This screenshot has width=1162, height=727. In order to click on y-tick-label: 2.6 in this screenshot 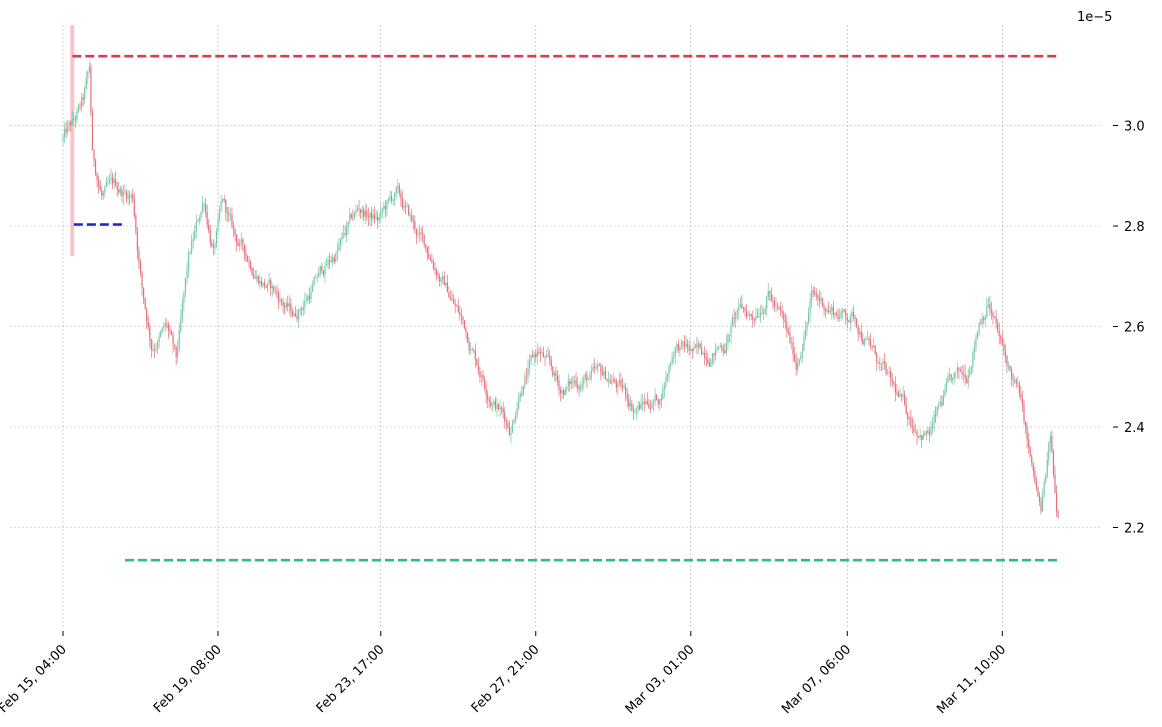, I will do `click(1134, 328)`.